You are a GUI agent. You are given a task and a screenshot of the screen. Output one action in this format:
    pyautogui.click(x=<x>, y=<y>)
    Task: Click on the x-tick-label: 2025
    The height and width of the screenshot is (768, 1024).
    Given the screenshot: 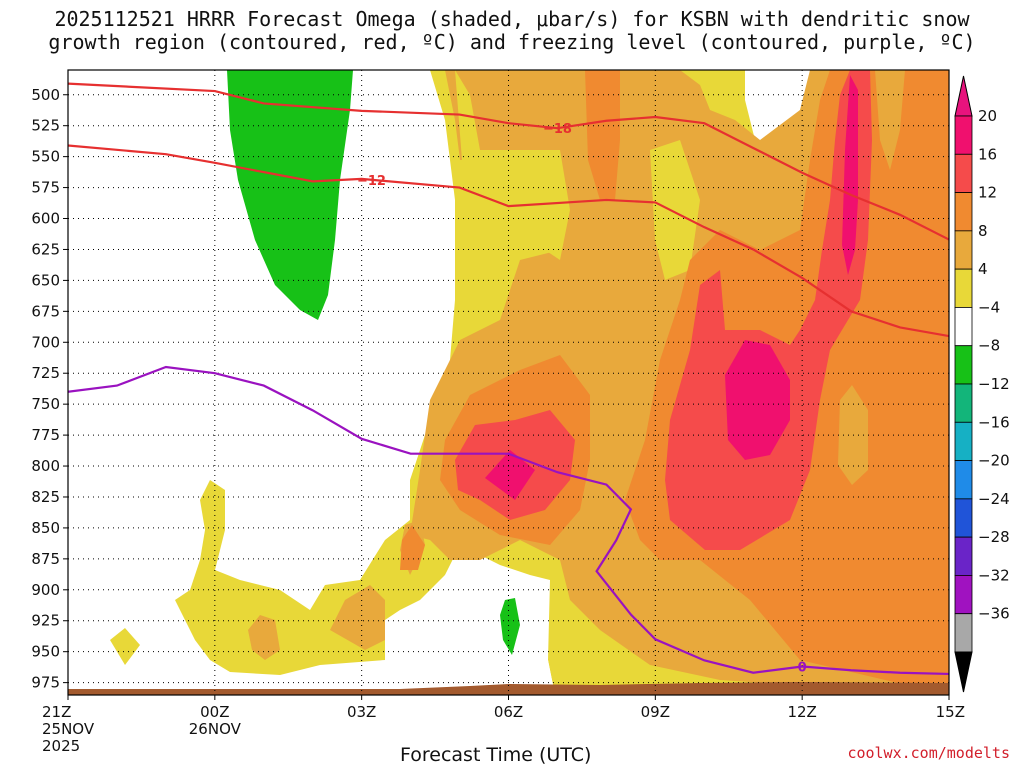 What is the action you would take?
    pyautogui.click(x=61, y=746)
    